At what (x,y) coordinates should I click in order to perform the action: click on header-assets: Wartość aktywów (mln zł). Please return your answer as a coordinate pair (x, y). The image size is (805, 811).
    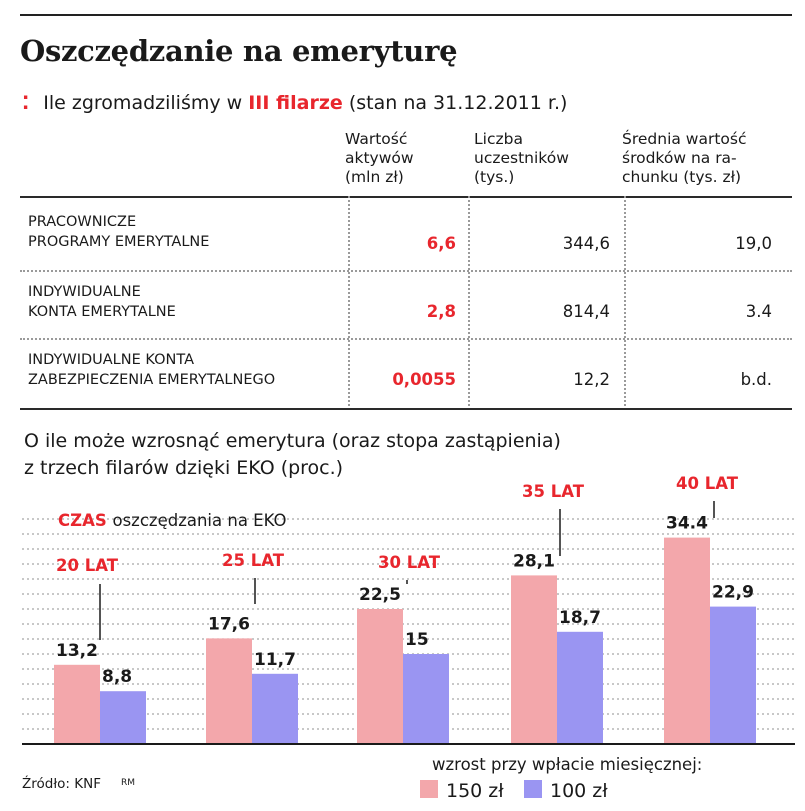
    Looking at the image, I should click on (379, 158).